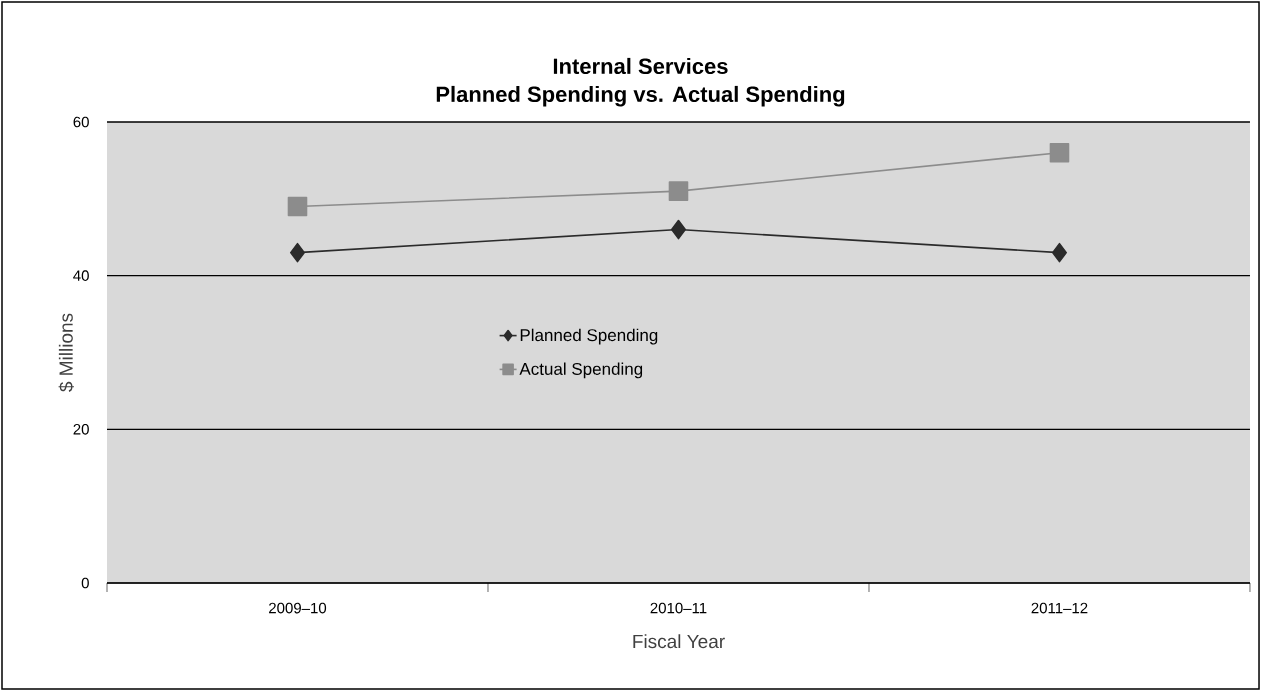 The image size is (1261, 691). Describe the element at coordinates (298, 608) in the screenshot. I see `x-tick-label: 2009–10` at that location.